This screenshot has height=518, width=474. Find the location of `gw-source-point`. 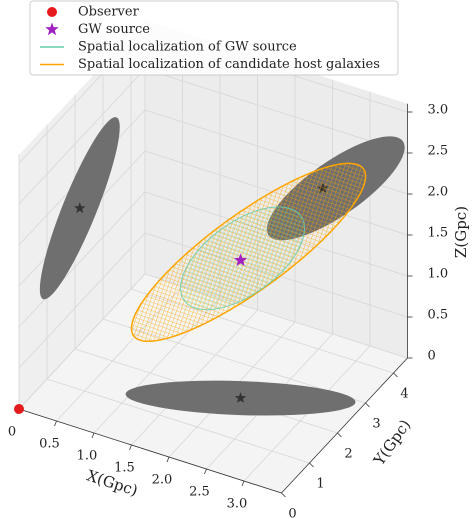

gw-source-point is located at coordinates (240, 259).